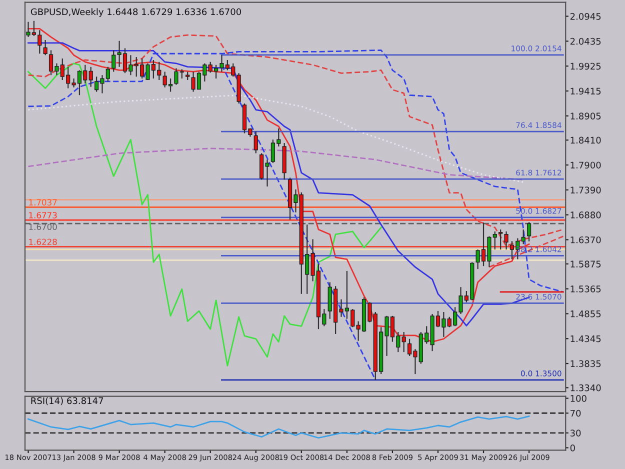 The width and height of the screenshot is (625, 469). Describe the element at coordinates (575, 433) in the screenshot. I see `y-tick-label: 30` at that location.